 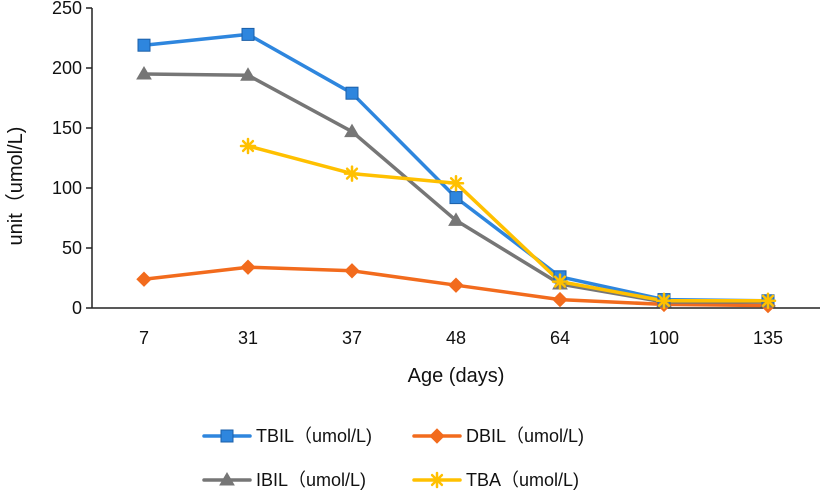 I want to click on legend-item-tbil: TBIL（umol/L), so click(x=287, y=436).